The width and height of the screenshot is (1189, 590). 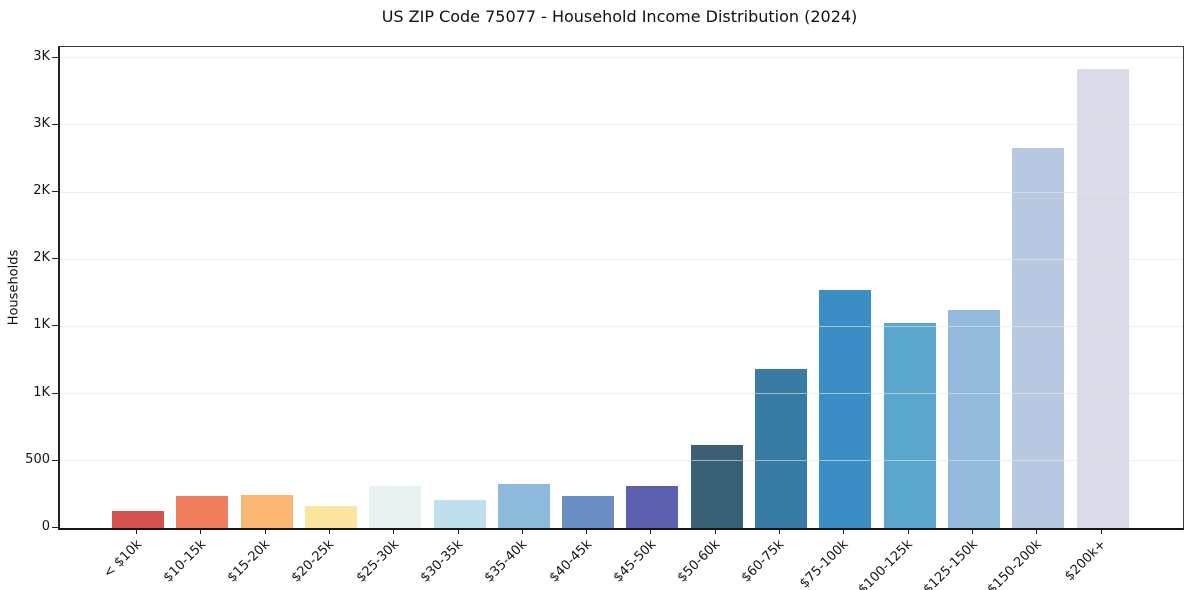 What do you see at coordinates (886, 563) in the screenshot?
I see `x-tick-label: $100-125k` at bounding box center [886, 563].